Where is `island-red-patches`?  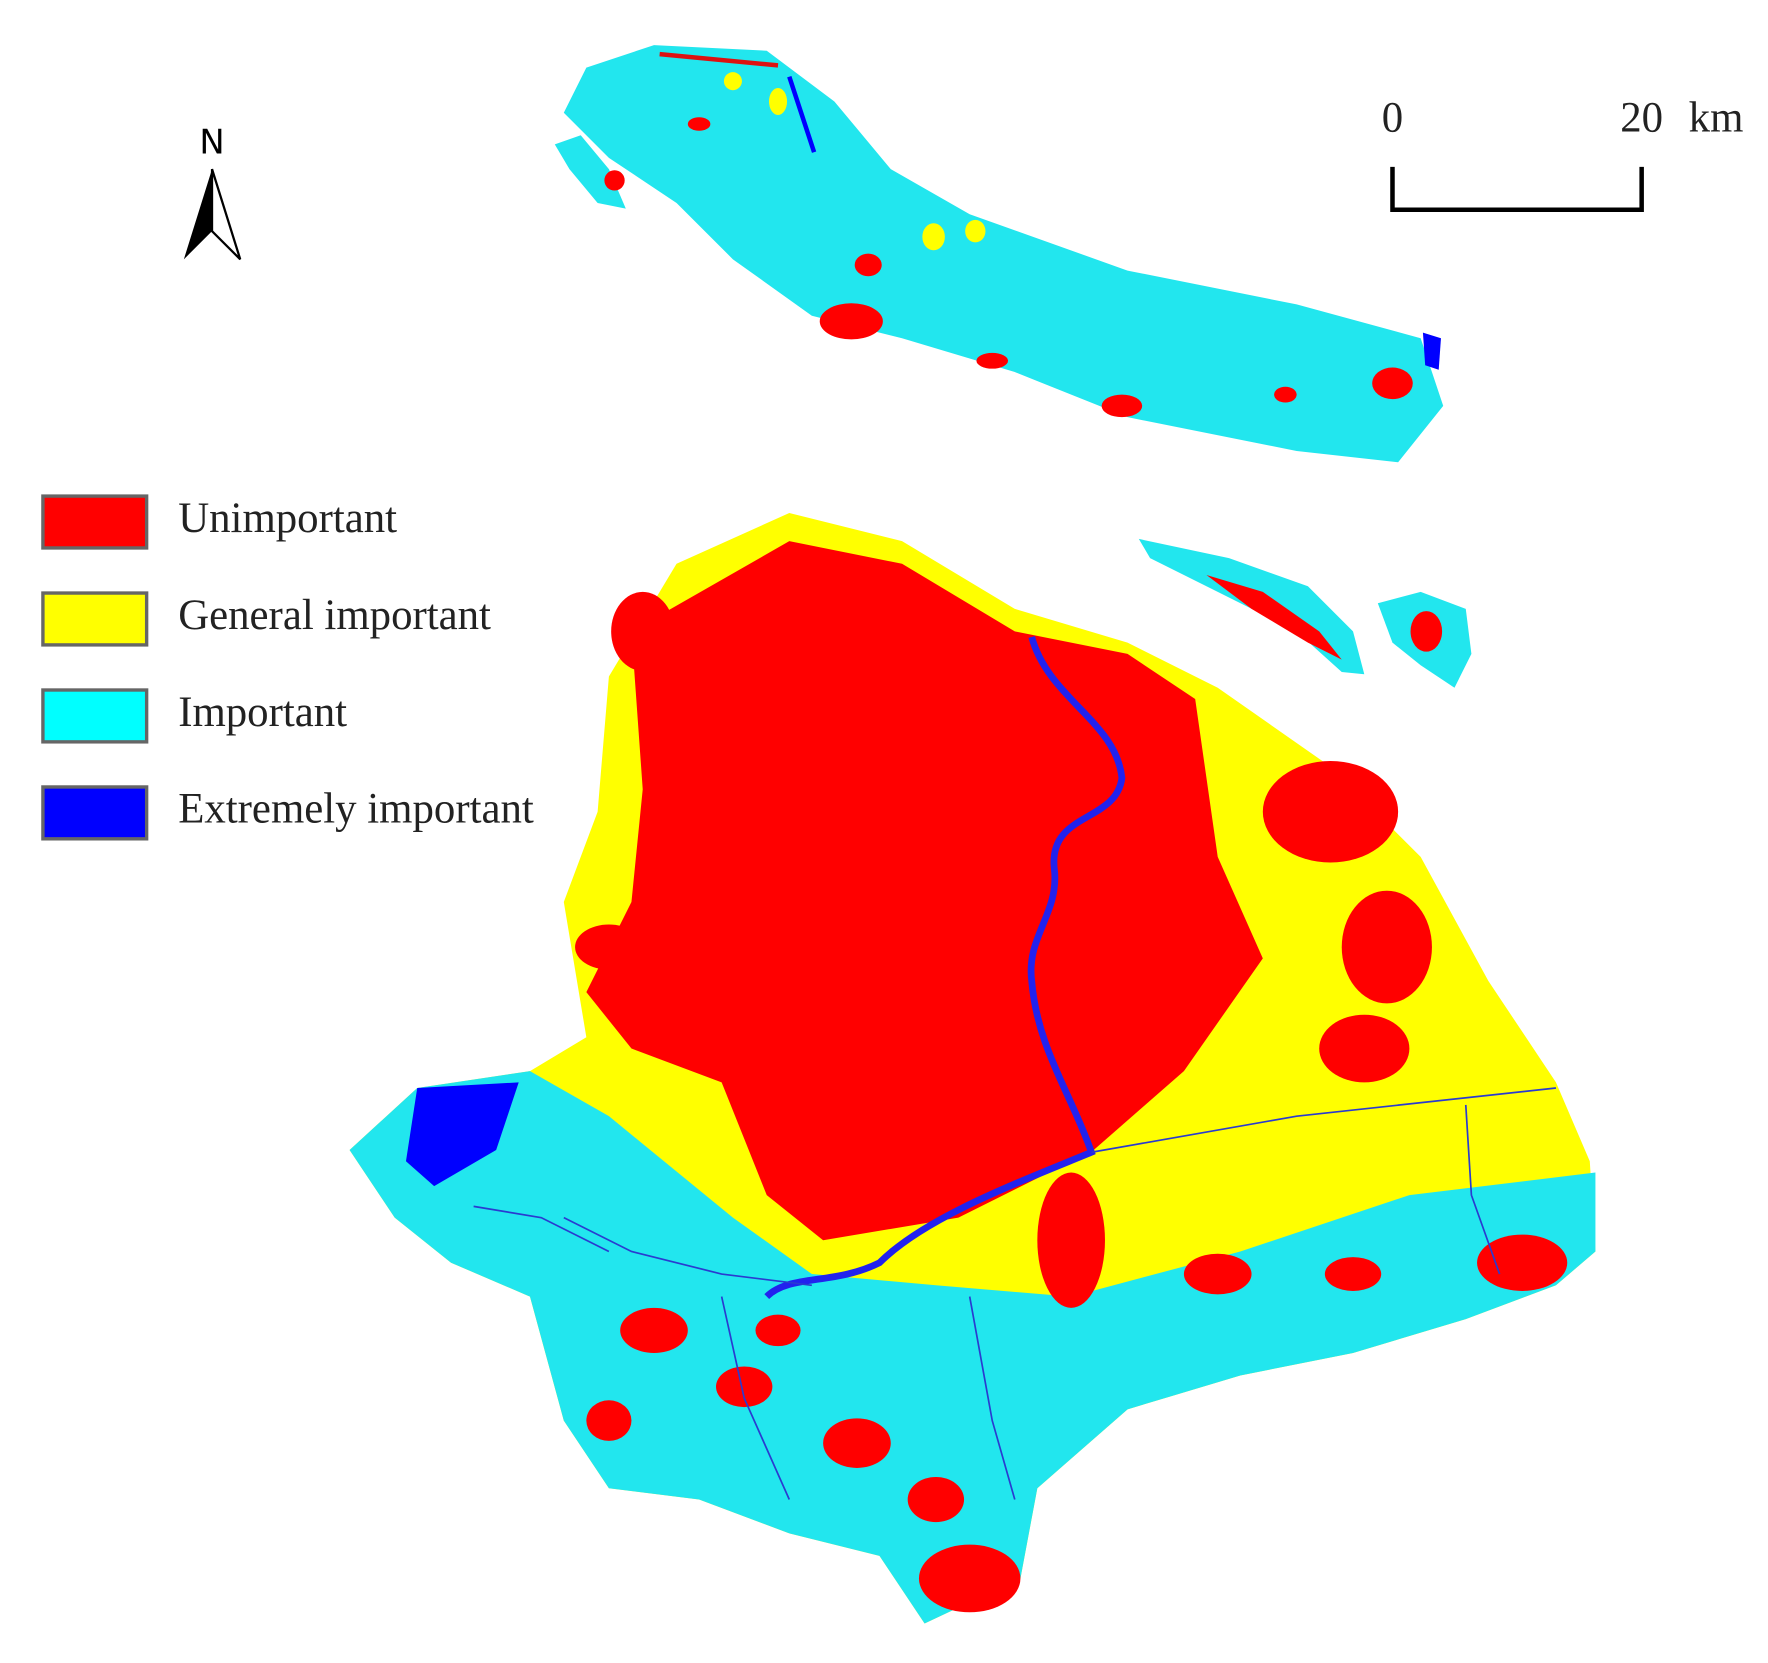 island-red-patches is located at coordinates (1008, 234).